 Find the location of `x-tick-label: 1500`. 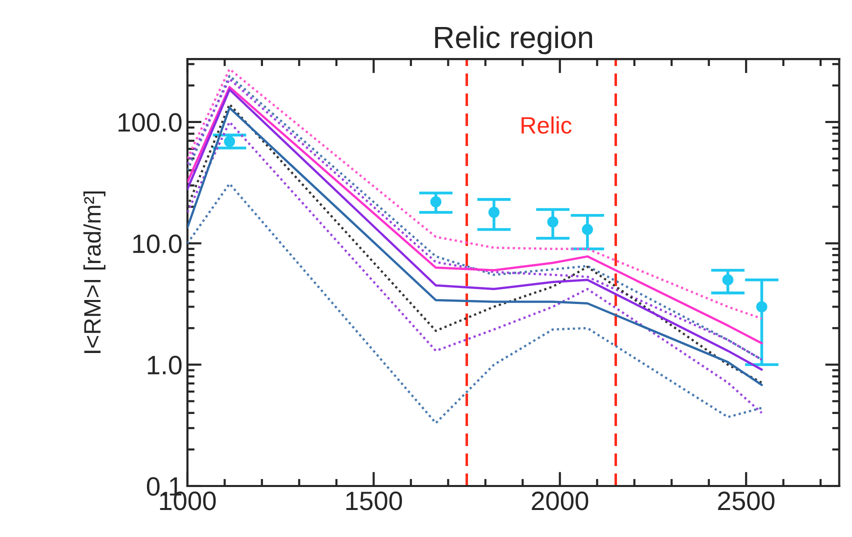

x-tick-label: 1500 is located at coordinates (374, 501).